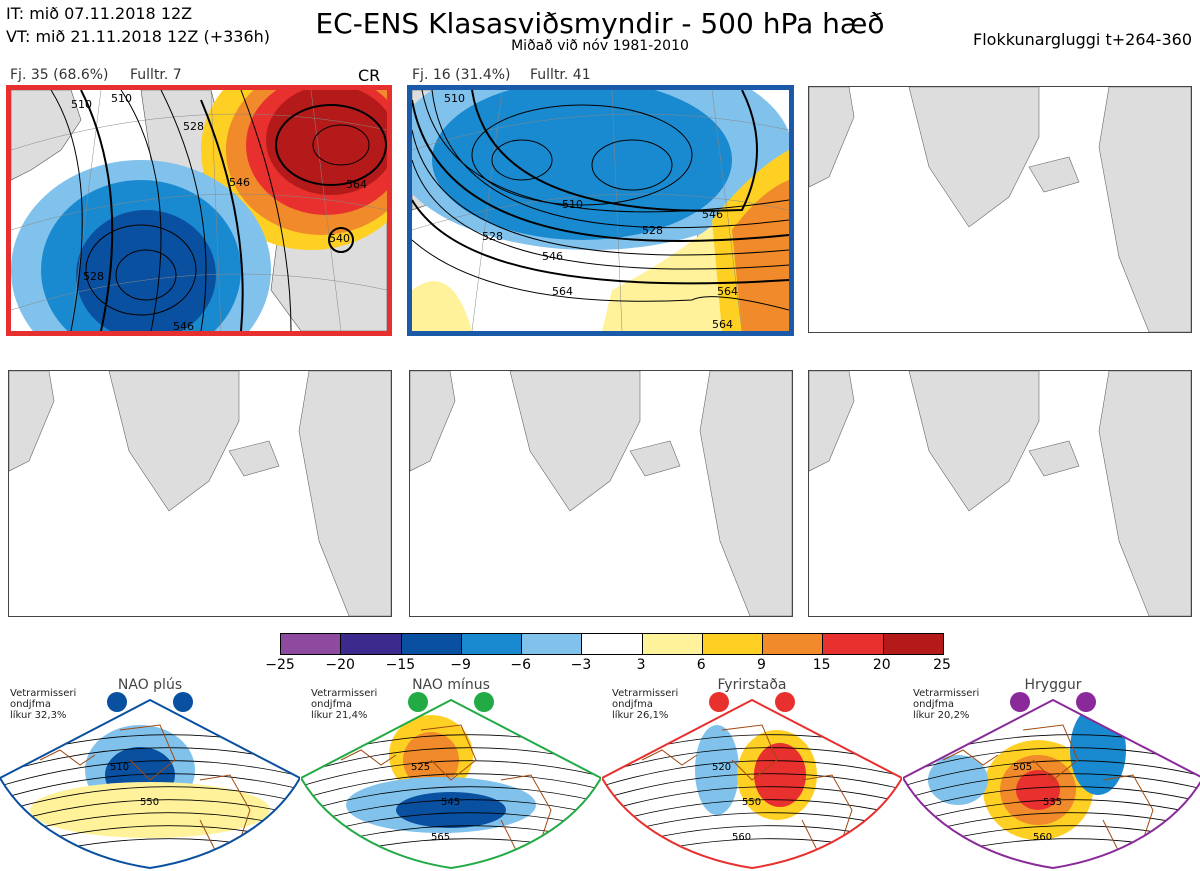  I want to click on regime-note-line: líkur 32,3%, so click(38, 715).